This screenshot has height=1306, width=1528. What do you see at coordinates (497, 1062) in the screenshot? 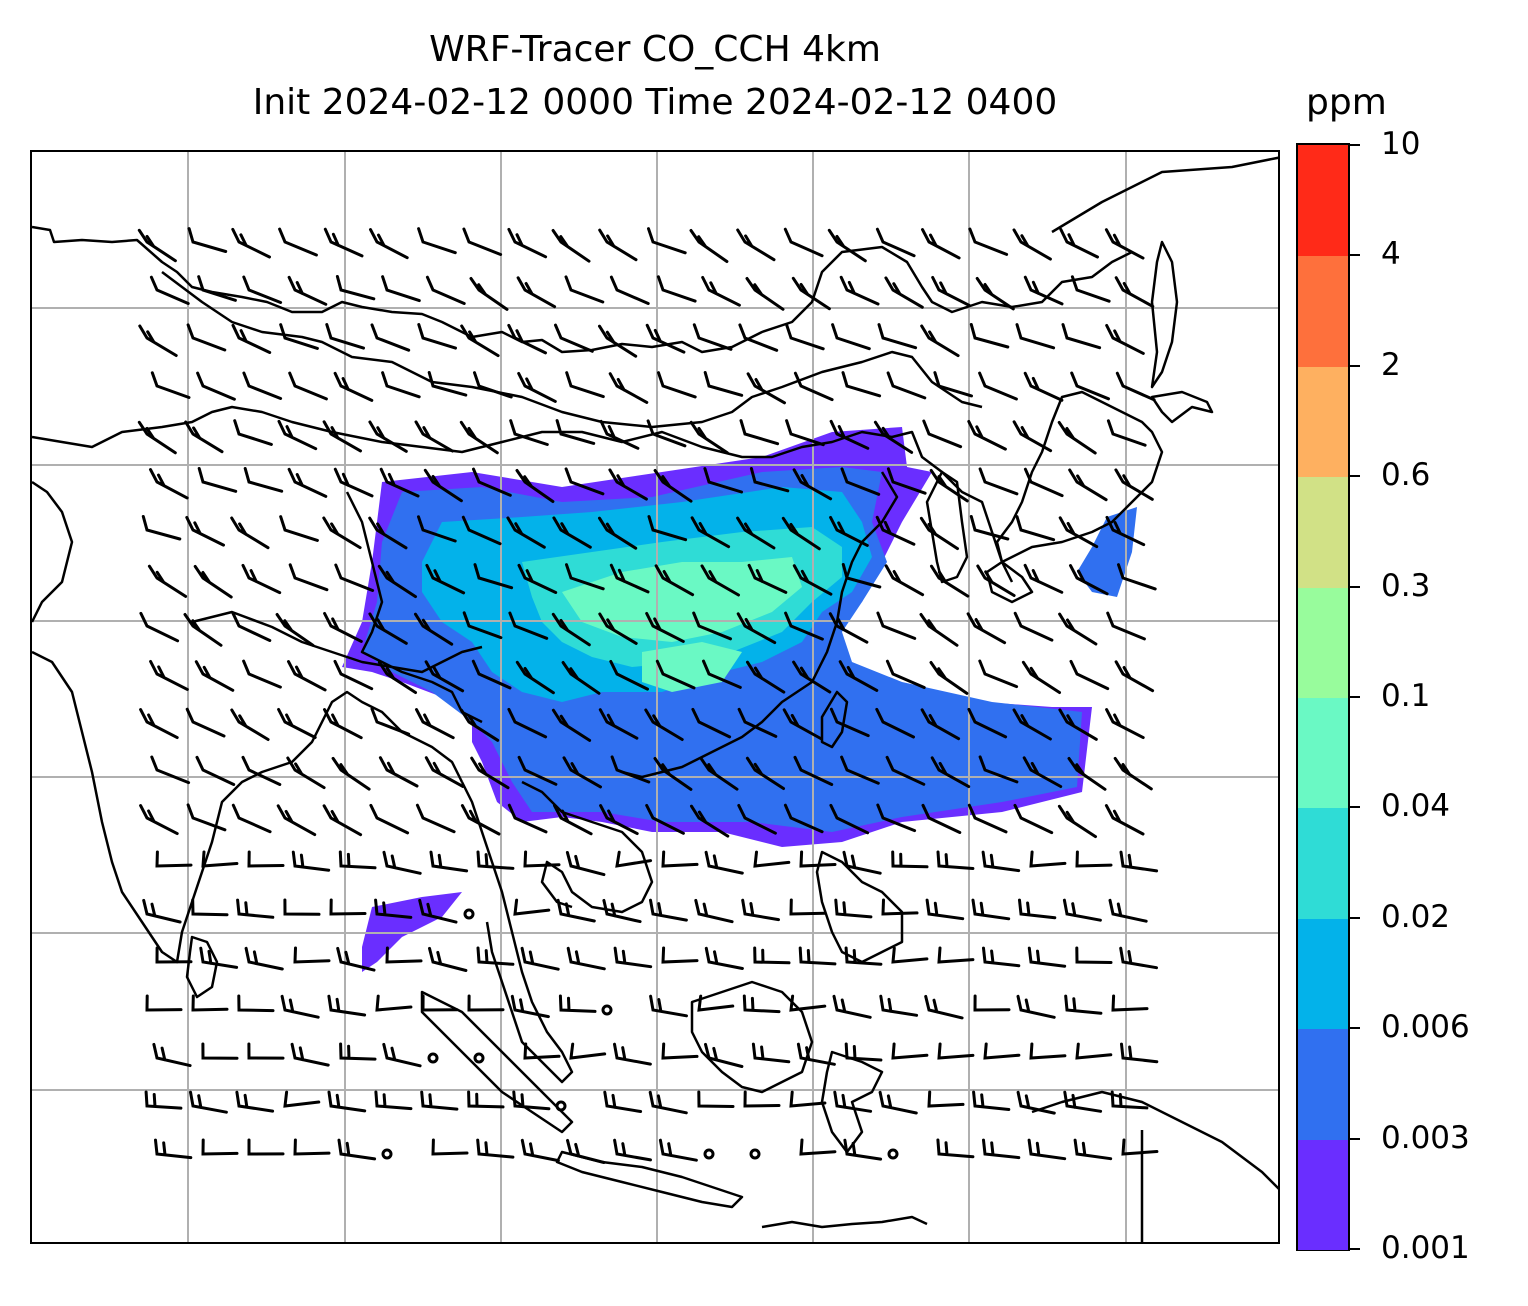
I see `coast-sumatra` at bounding box center [497, 1062].